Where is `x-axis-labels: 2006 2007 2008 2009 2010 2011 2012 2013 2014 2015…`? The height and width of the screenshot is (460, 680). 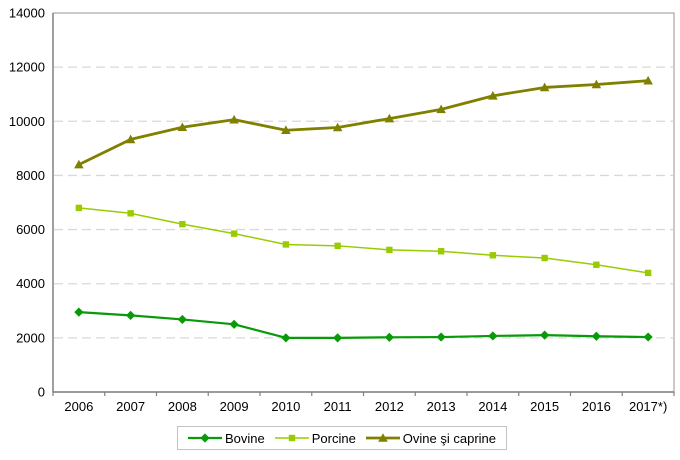 x-axis-labels: 2006 2007 2008 2009 2010 2011 2012 2013 2014 2015… is located at coordinates (365, 406).